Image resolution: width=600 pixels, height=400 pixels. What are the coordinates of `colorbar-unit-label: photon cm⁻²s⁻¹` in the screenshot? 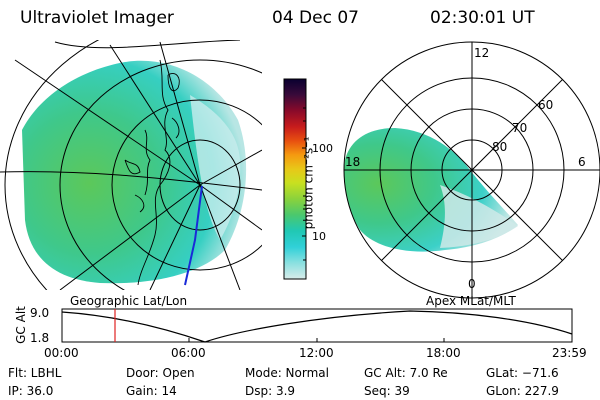 It's located at (308, 183).